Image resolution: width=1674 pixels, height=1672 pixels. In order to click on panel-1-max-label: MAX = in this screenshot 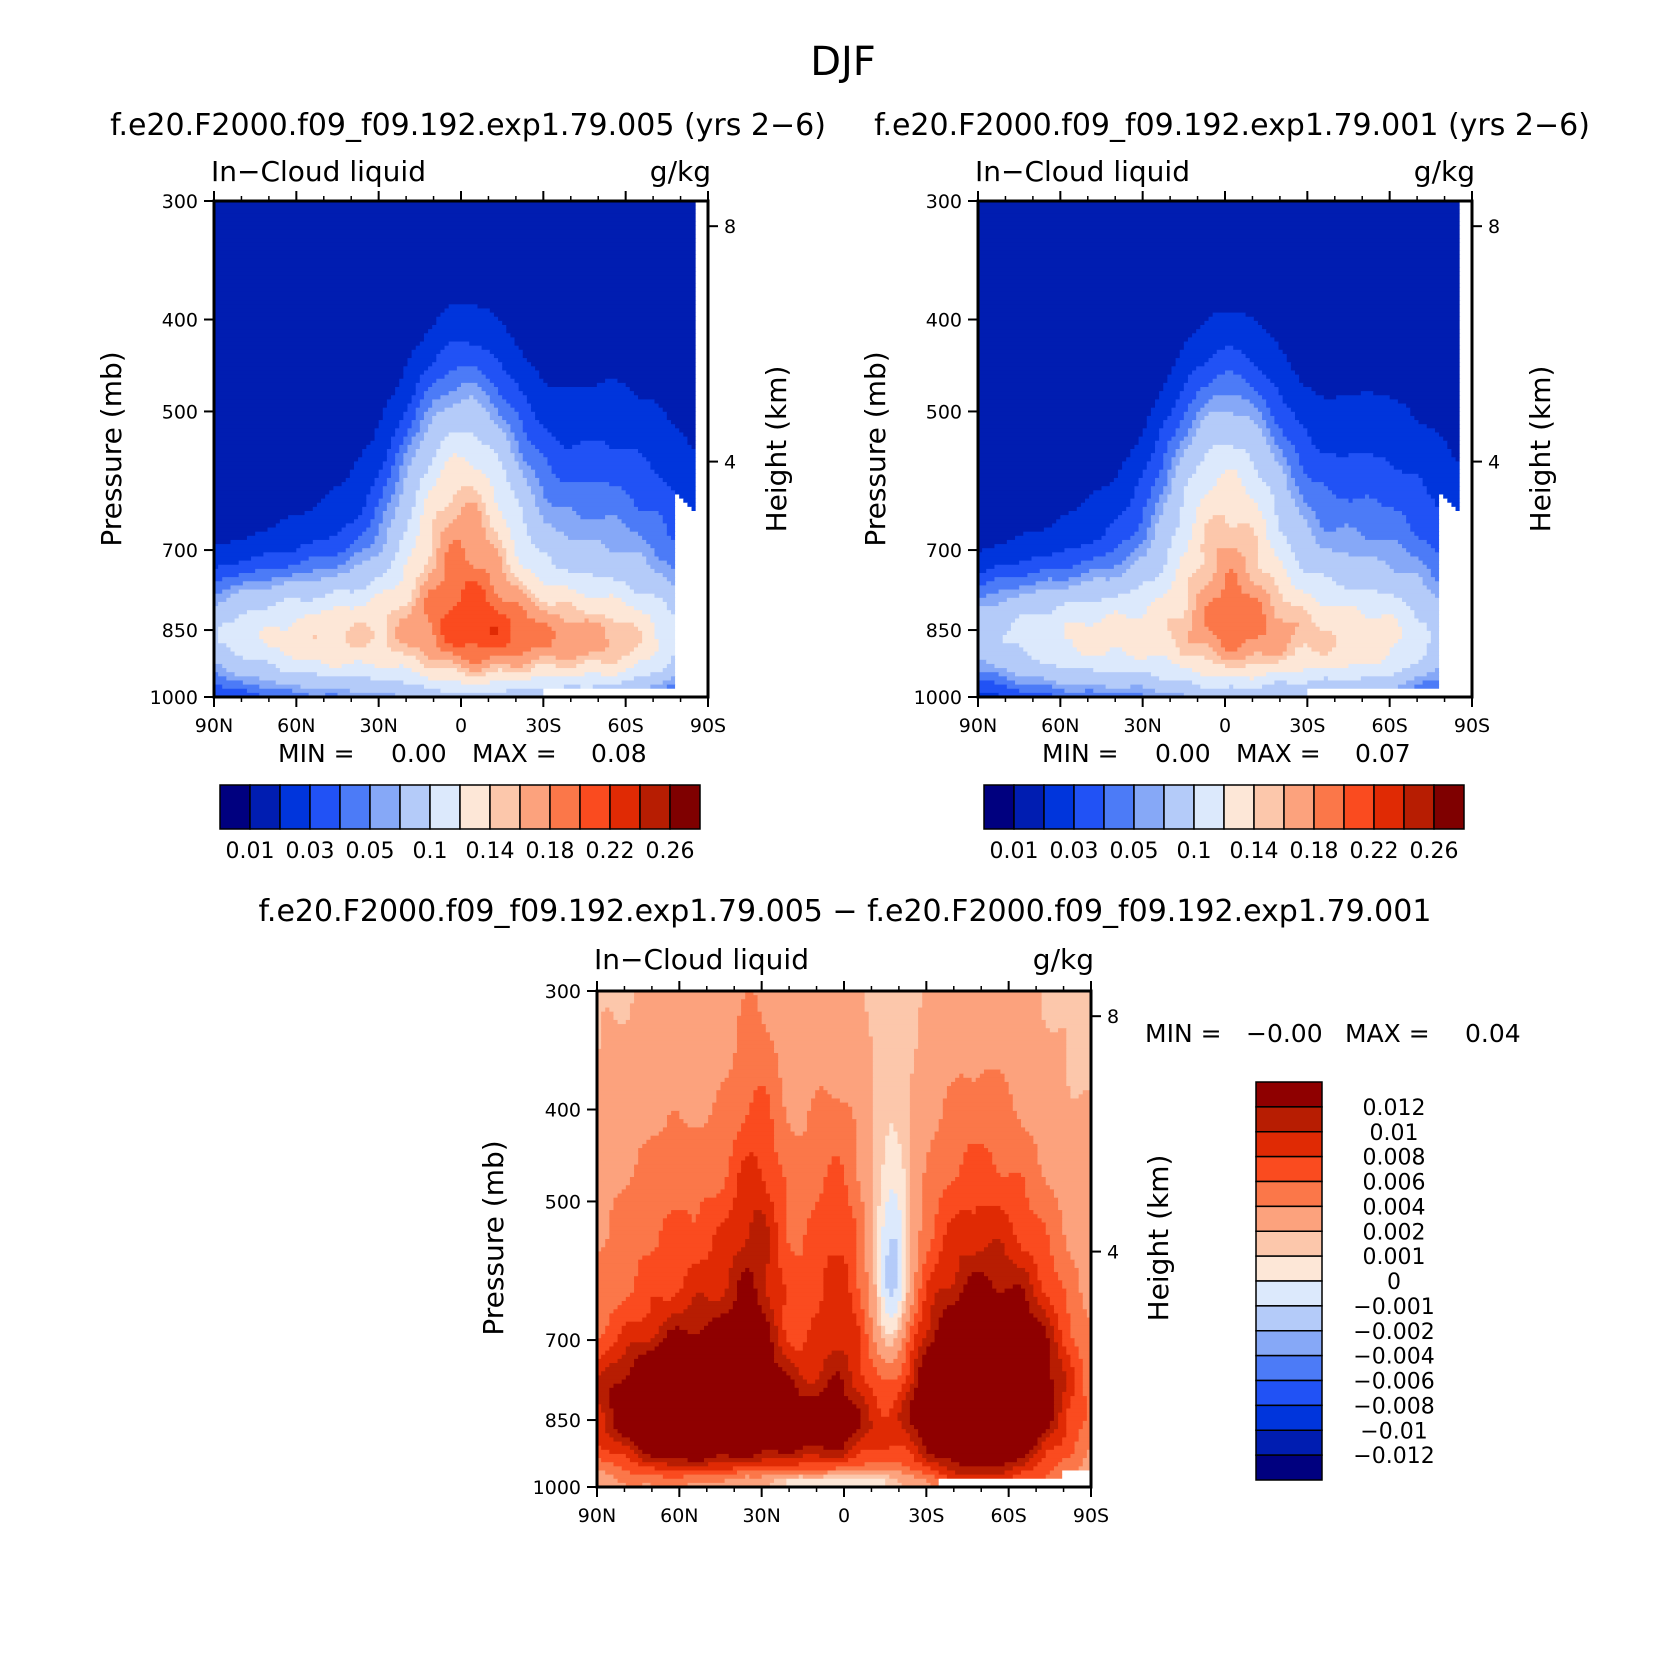, I will do `click(514, 753)`.